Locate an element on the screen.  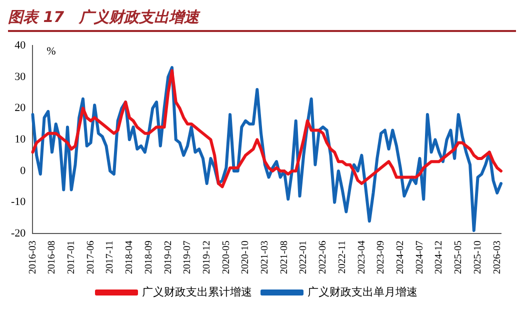
x-tick-label: 2017-01 is located at coordinates (71, 257).